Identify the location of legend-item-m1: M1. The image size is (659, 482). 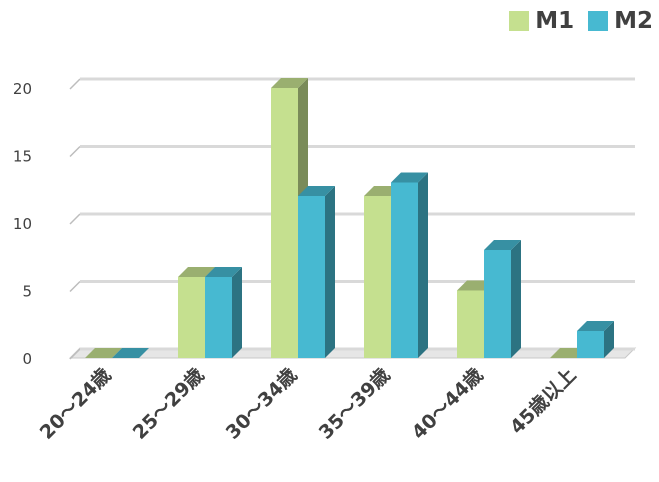
(541, 21).